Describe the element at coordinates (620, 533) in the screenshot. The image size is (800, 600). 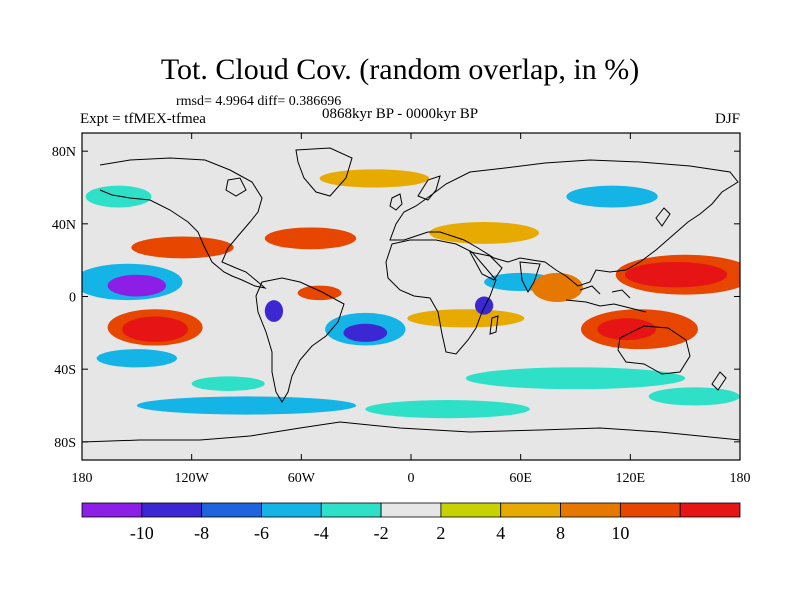
I see `colorbar-label: 10` at that location.